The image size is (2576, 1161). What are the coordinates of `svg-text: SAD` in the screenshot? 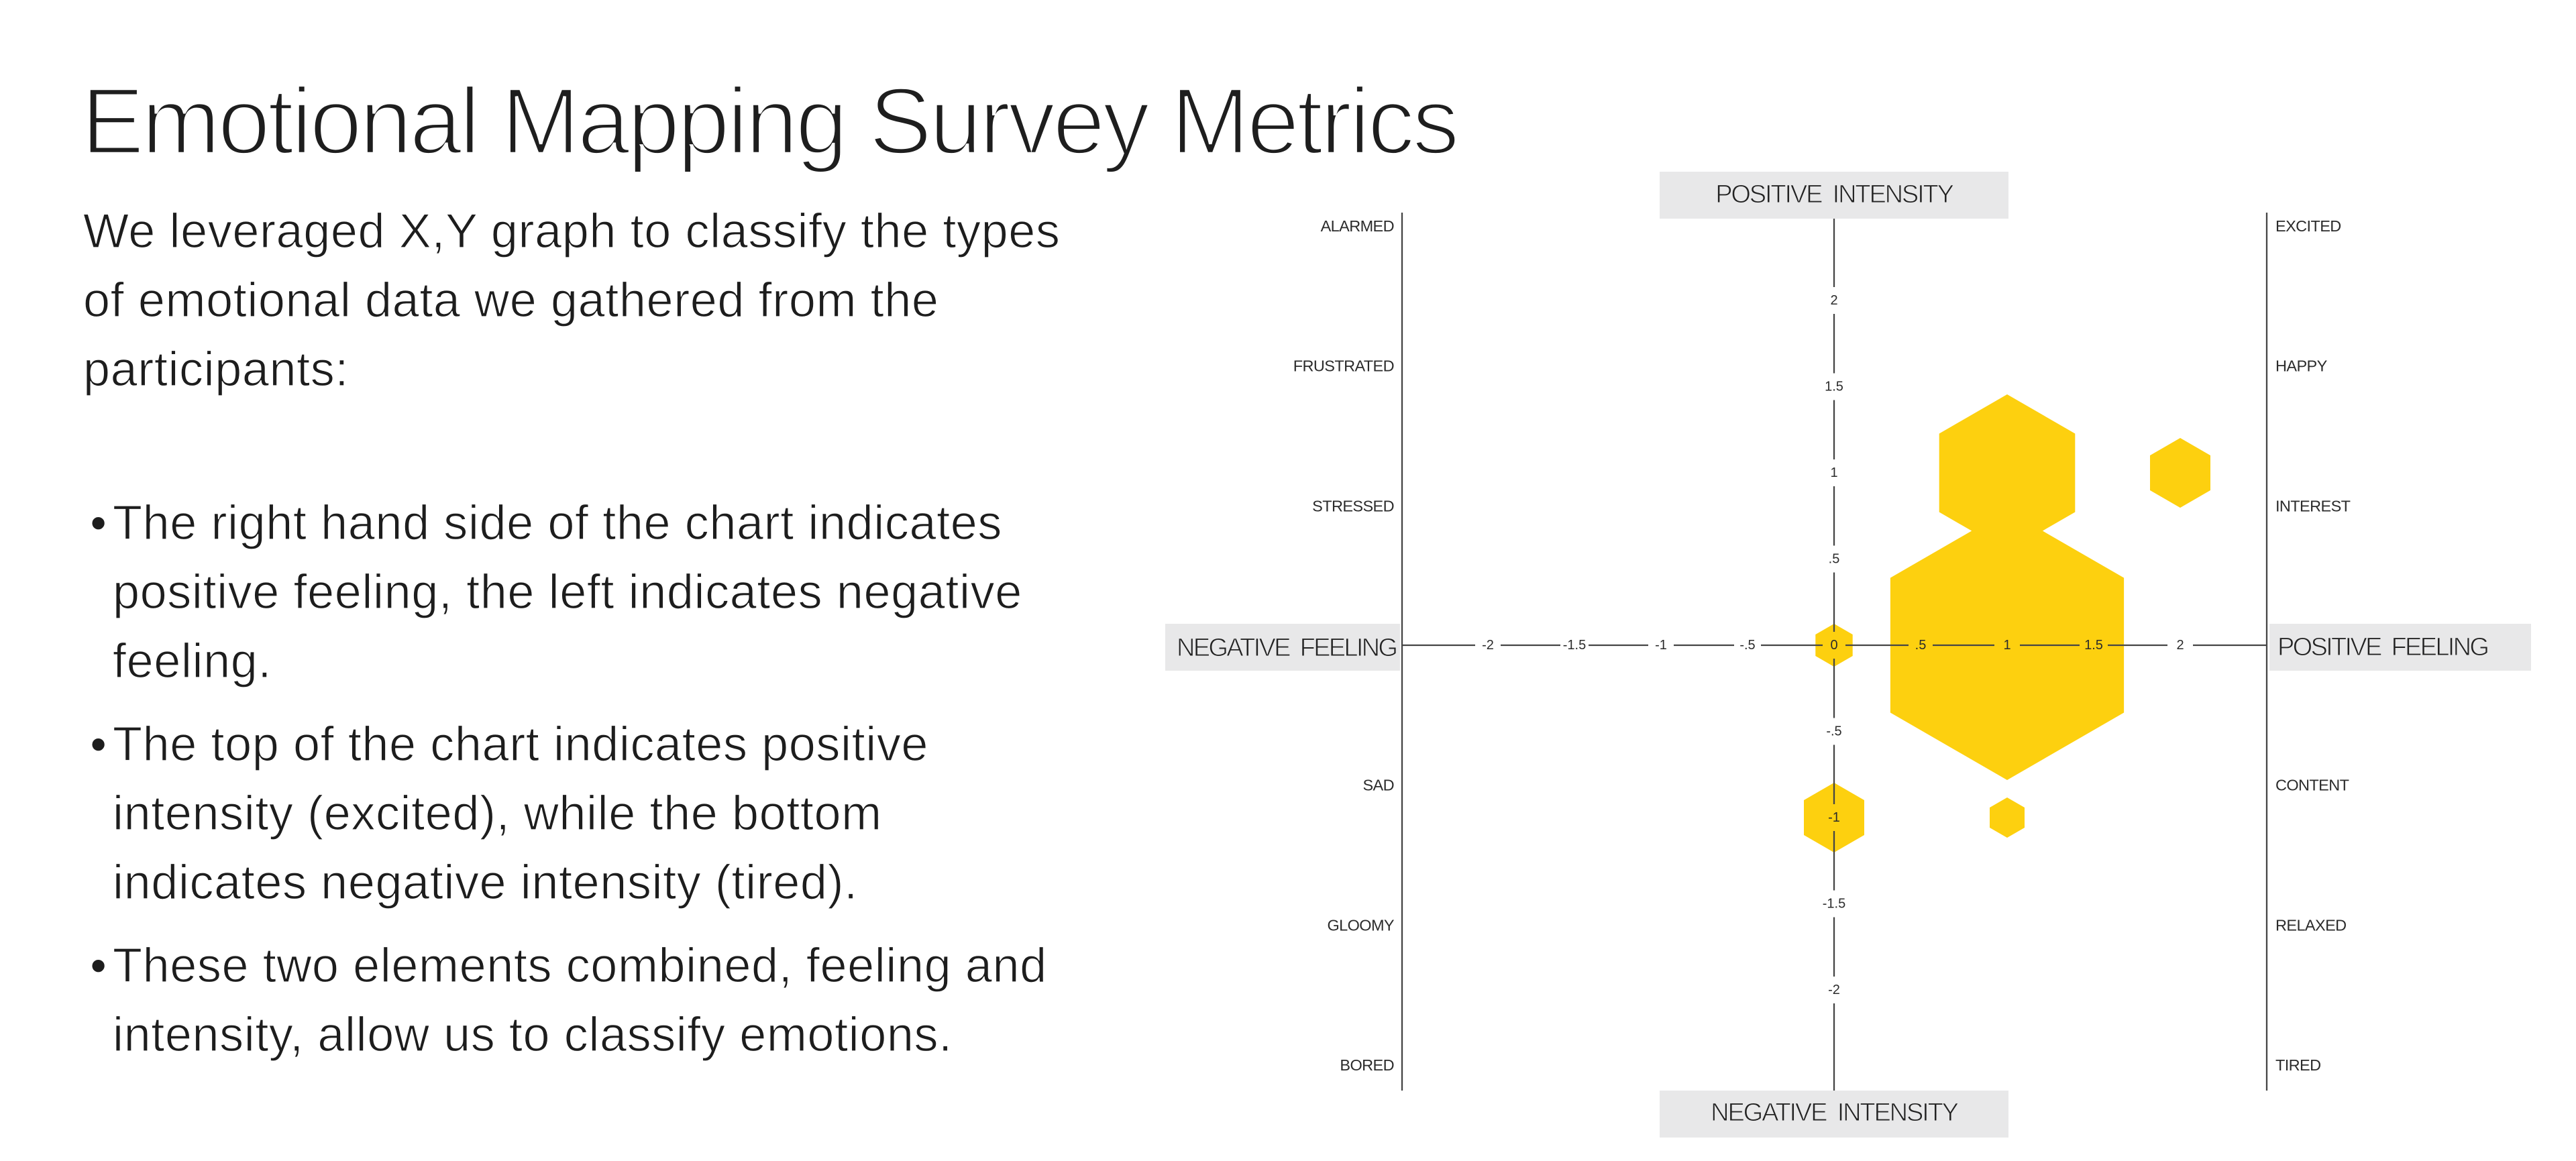 It's located at (1378, 786).